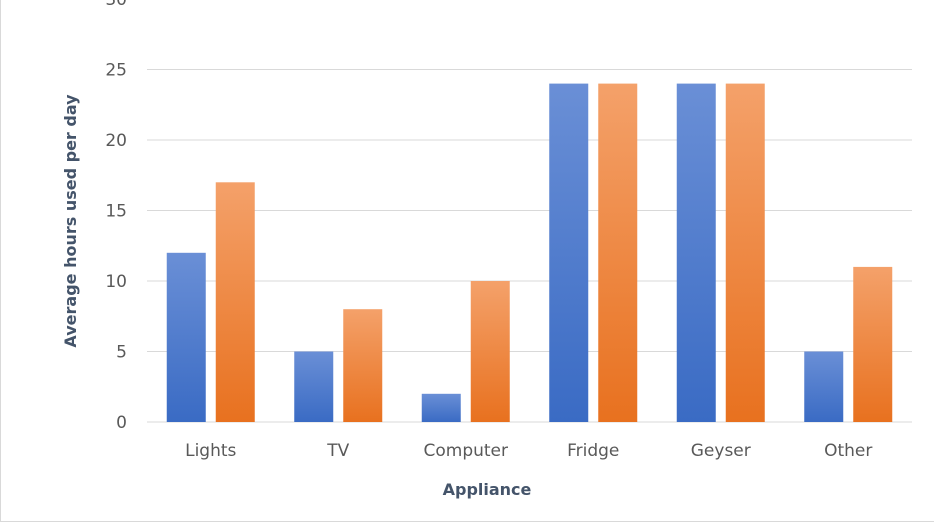  What do you see at coordinates (121, 423) in the screenshot?
I see `y-tick-label: 0` at bounding box center [121, 423].